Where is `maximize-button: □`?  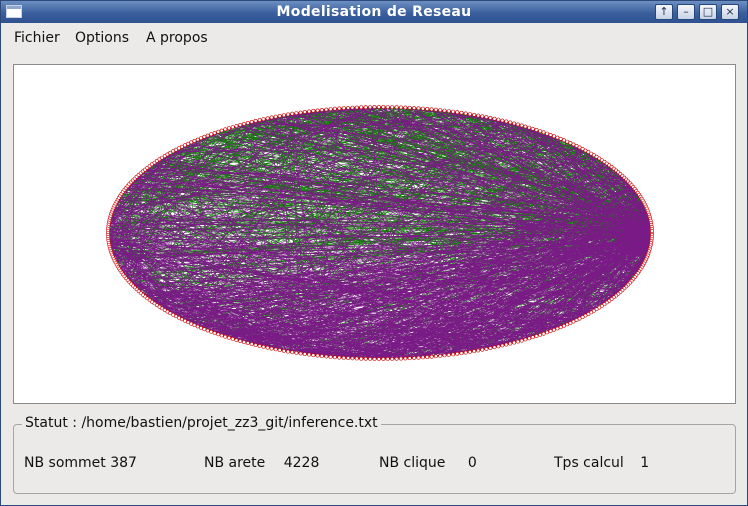
maximize-button: □ is located at coordinates (708, 12).